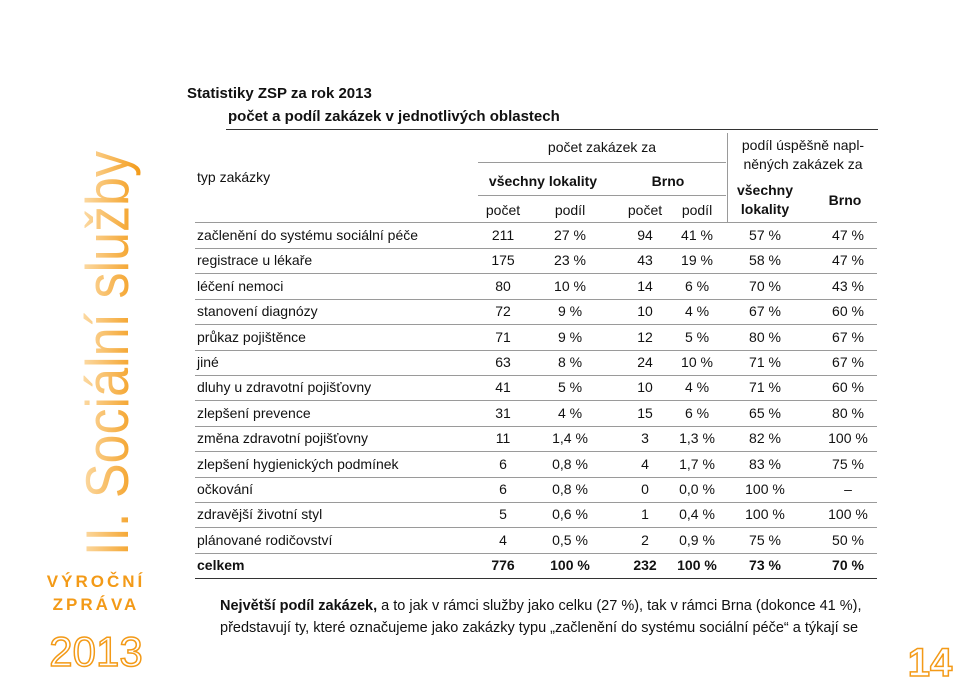 The height and width of the screenshot is (682, 960). Describe the element at coordinates (95, 651) in the screenshot. I see `year: 2013` at that location.